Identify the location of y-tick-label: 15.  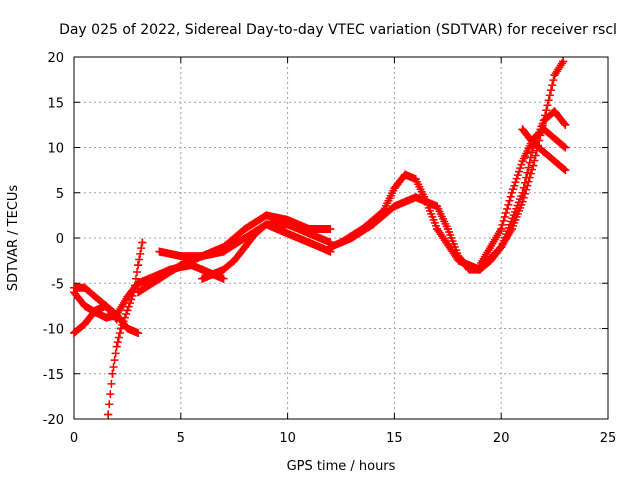
(55, 103).